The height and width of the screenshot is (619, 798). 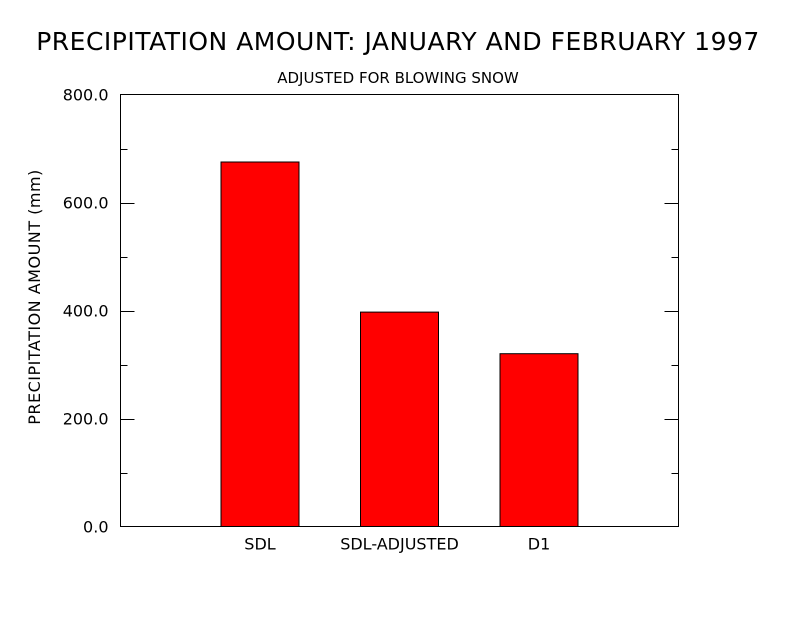 What do you see at coordinates (259, 544) in the screenshot?
I see `x-tick-label: SDL` at bounding box center [259, 544].